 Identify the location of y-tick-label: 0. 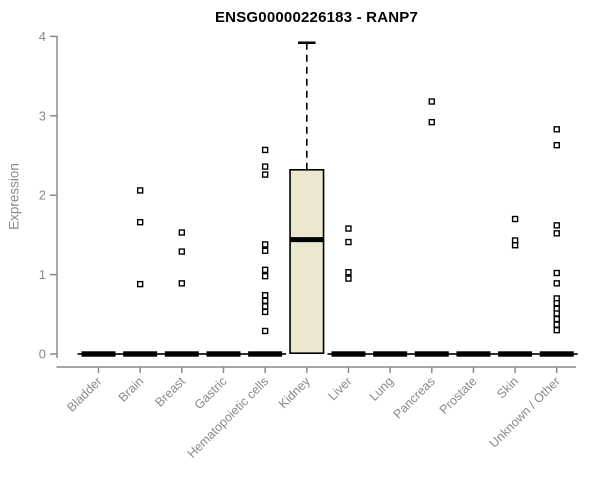
(42, 354).